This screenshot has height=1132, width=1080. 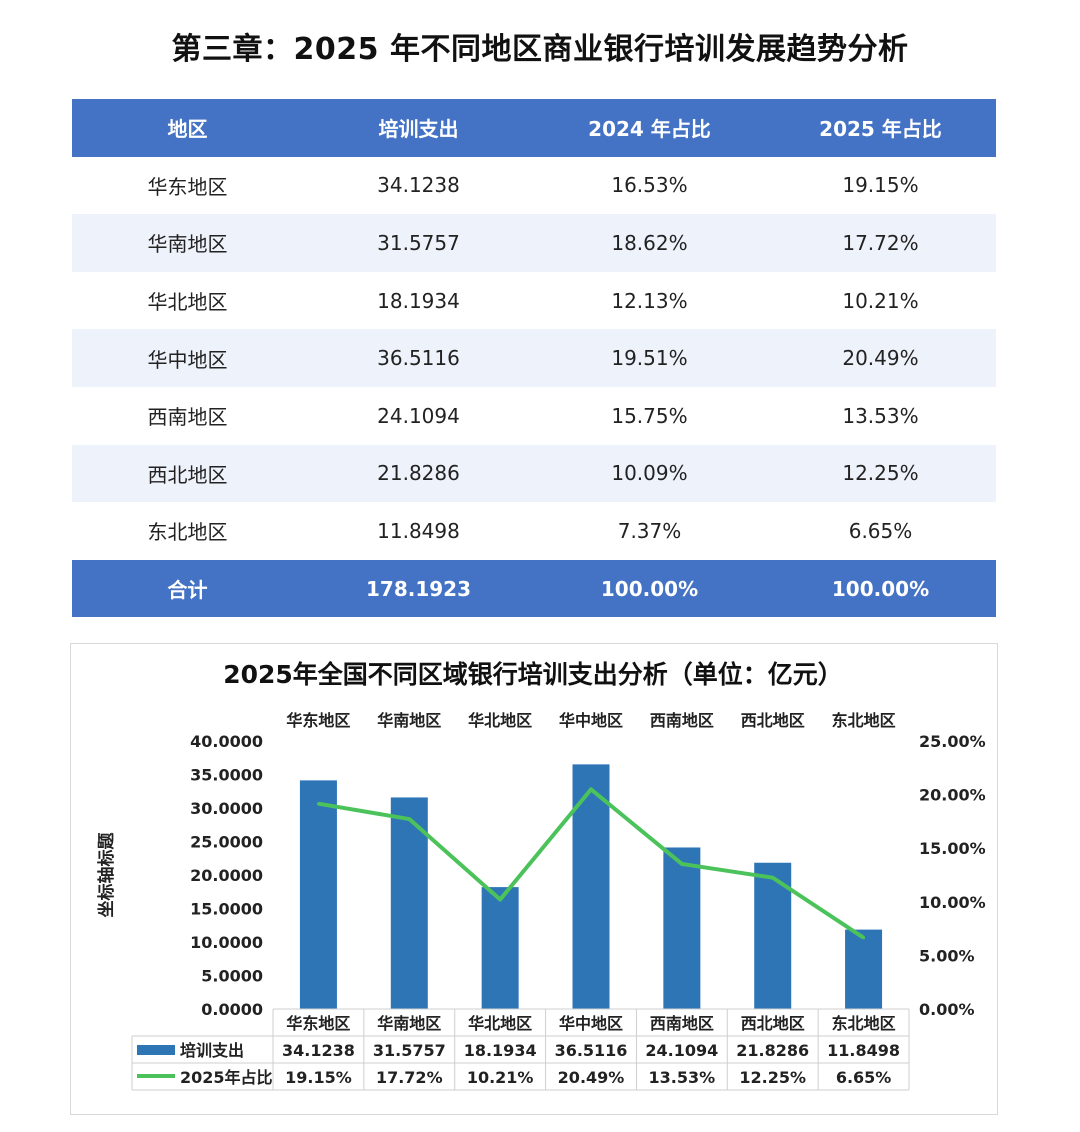 What do you see at coordinates (682, 1023) in the screenshot?
I see `x-tick-label: 西南地区` at bounding box center [682, 1023].